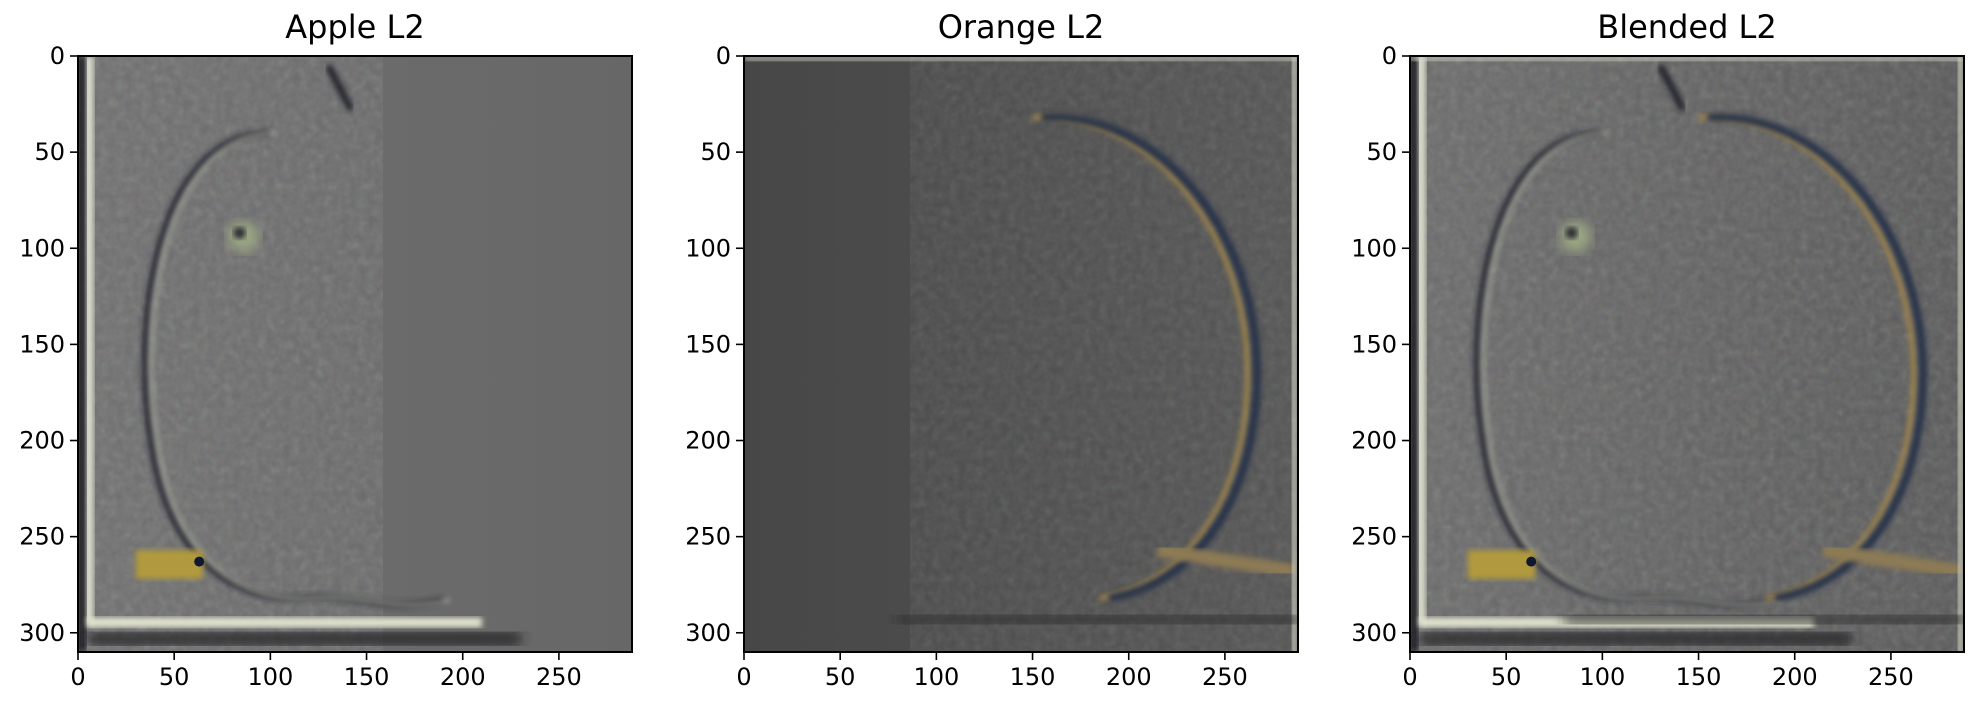 The height and width of the screenshot is (702, 1980). I want to click on panel-title: Apple L2, so click(354, 27).